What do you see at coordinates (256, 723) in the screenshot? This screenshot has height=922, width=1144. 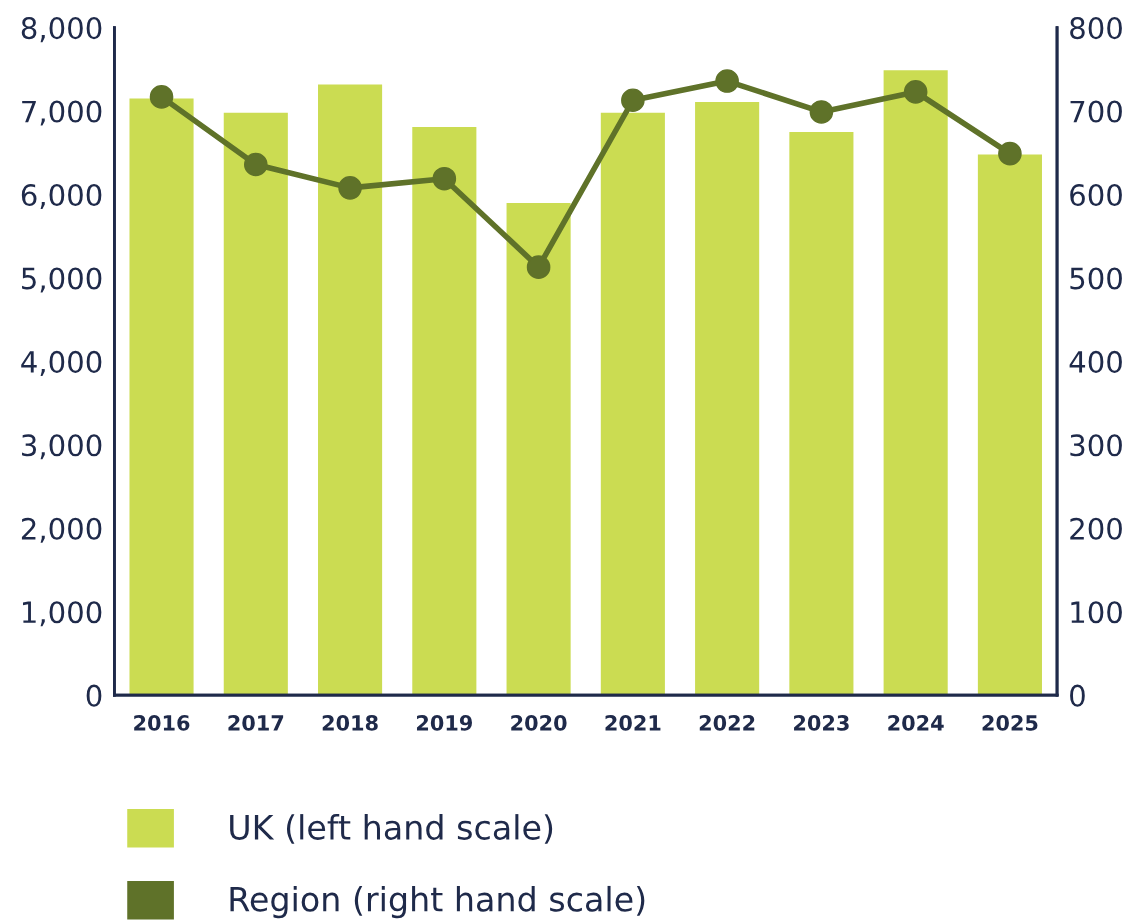 I see `x-tick-label: 2017` at bounding box center [256, 723].